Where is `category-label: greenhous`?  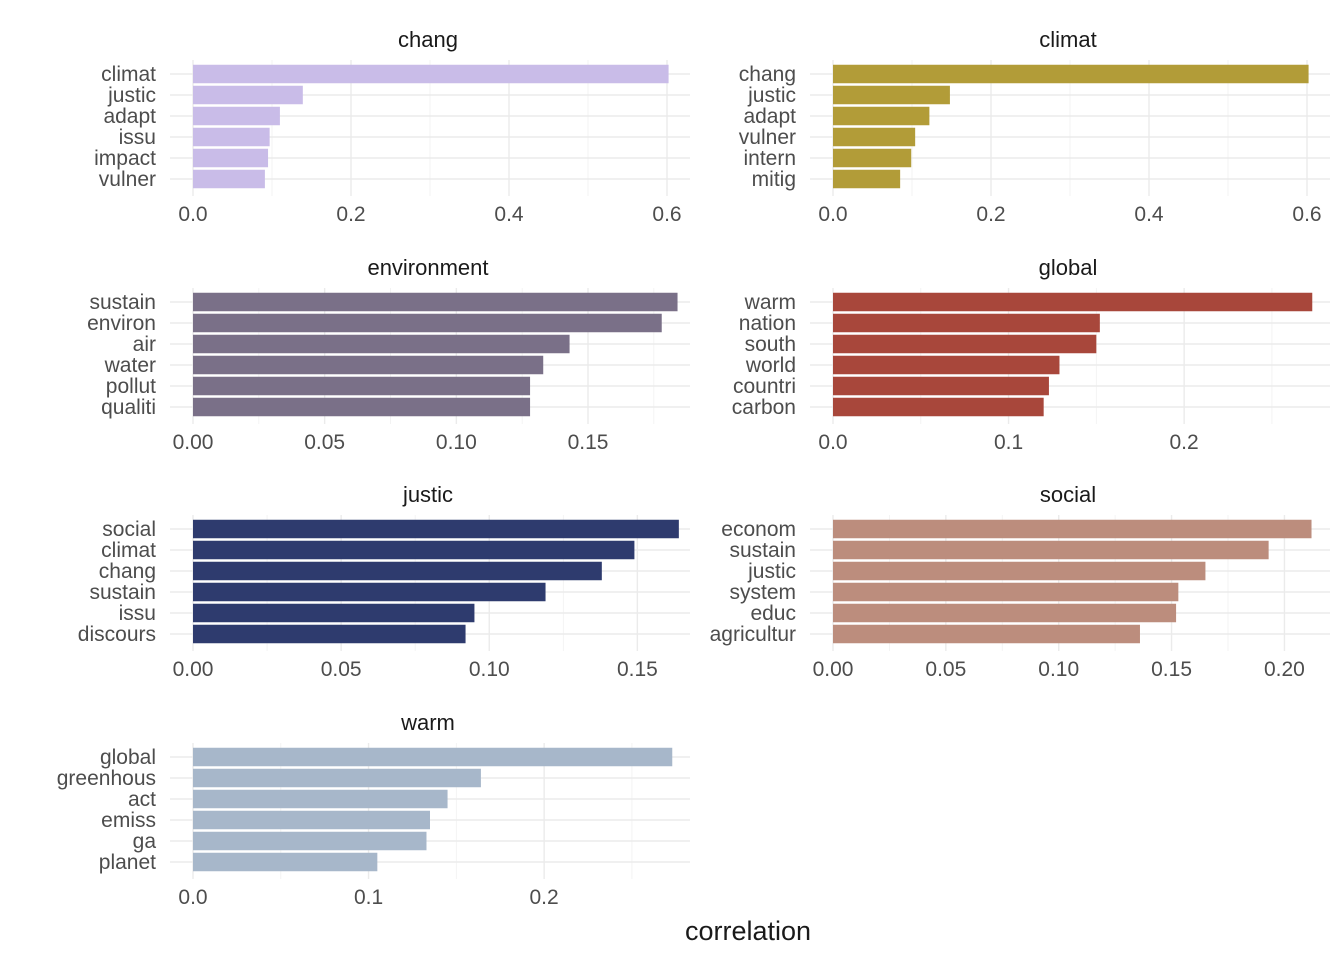
category-label: greenhous is located at coordinates (106, 778).